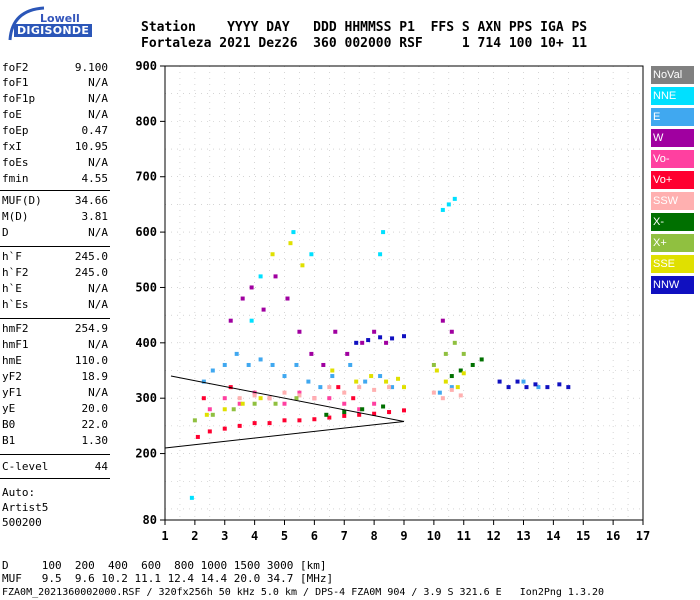 The width and height of the screenshot is (700, 600). What do you see at coordinates (12, 392) in the screenshot?
I see `param-name: yF1` at bounding box center [12, 392].